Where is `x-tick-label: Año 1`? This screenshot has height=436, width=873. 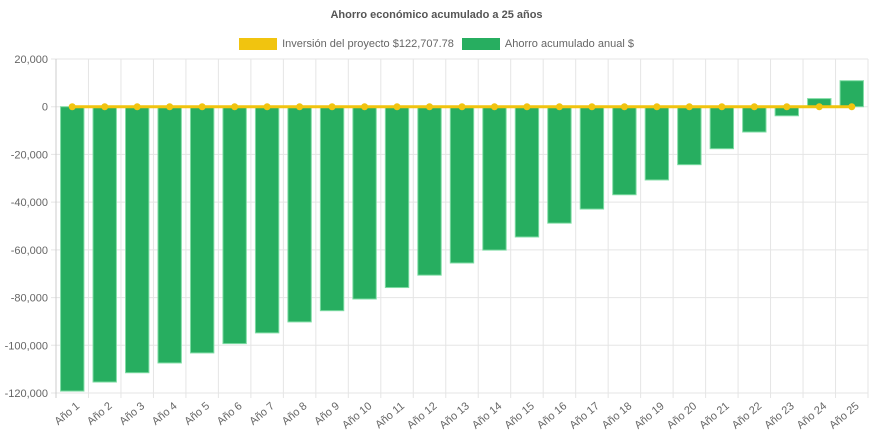 x-tick-label: Año 1 is located at coordinates (67, 414).